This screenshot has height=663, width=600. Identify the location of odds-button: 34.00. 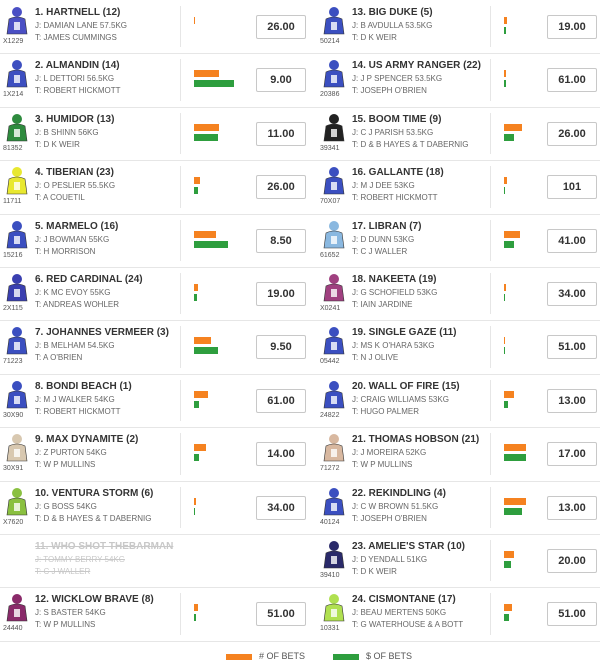
(281, 507).